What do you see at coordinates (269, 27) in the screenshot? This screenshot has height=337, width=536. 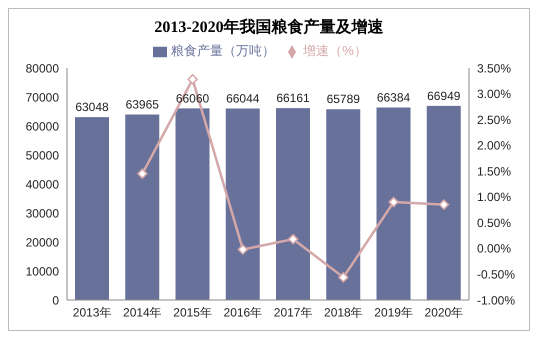 I see `chart-title: 2013-2020年我国粮食产量及增速` at bounding box center [269, 27].